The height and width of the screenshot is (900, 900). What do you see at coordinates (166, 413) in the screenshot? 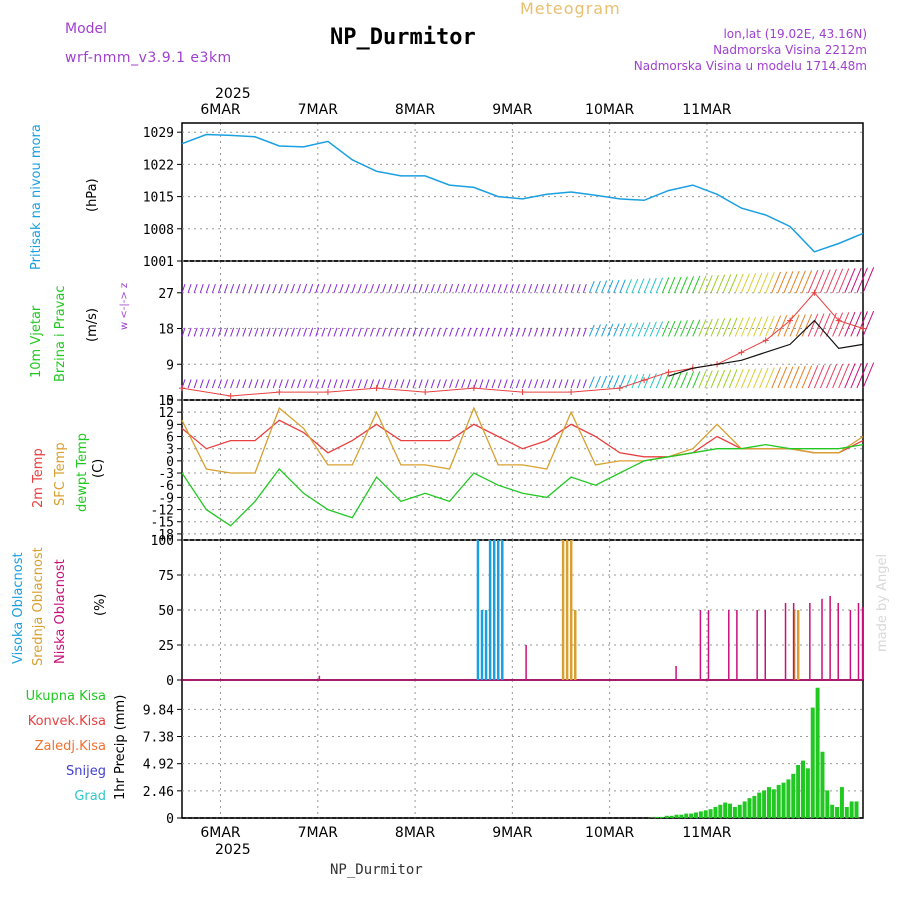
I see `tick-label: 12` at bounding box center [166, 413].